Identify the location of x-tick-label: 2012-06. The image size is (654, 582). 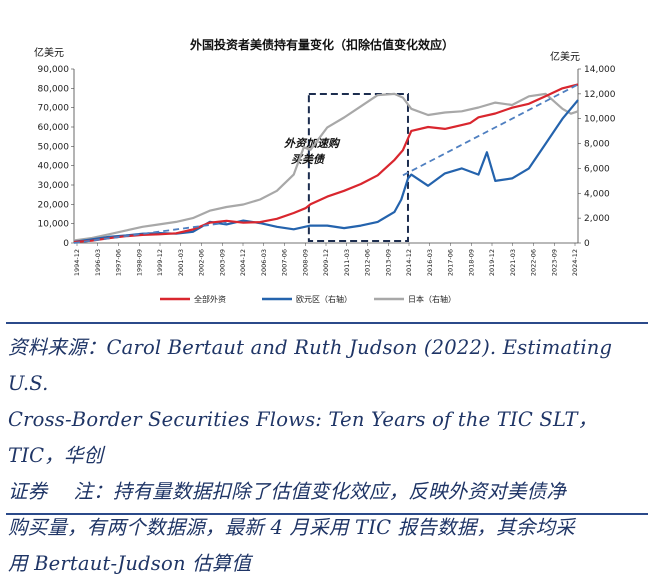
(368, 262).